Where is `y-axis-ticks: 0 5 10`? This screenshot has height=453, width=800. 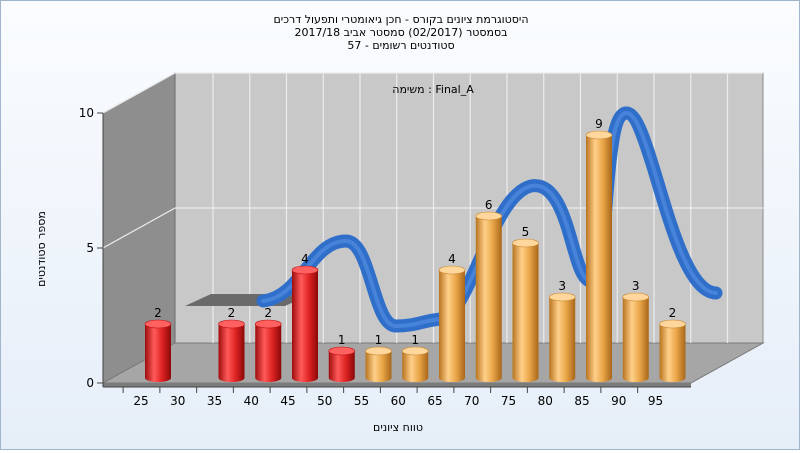 y-axis-ticks: 0 5 10 is located at coordinates (91, 248).